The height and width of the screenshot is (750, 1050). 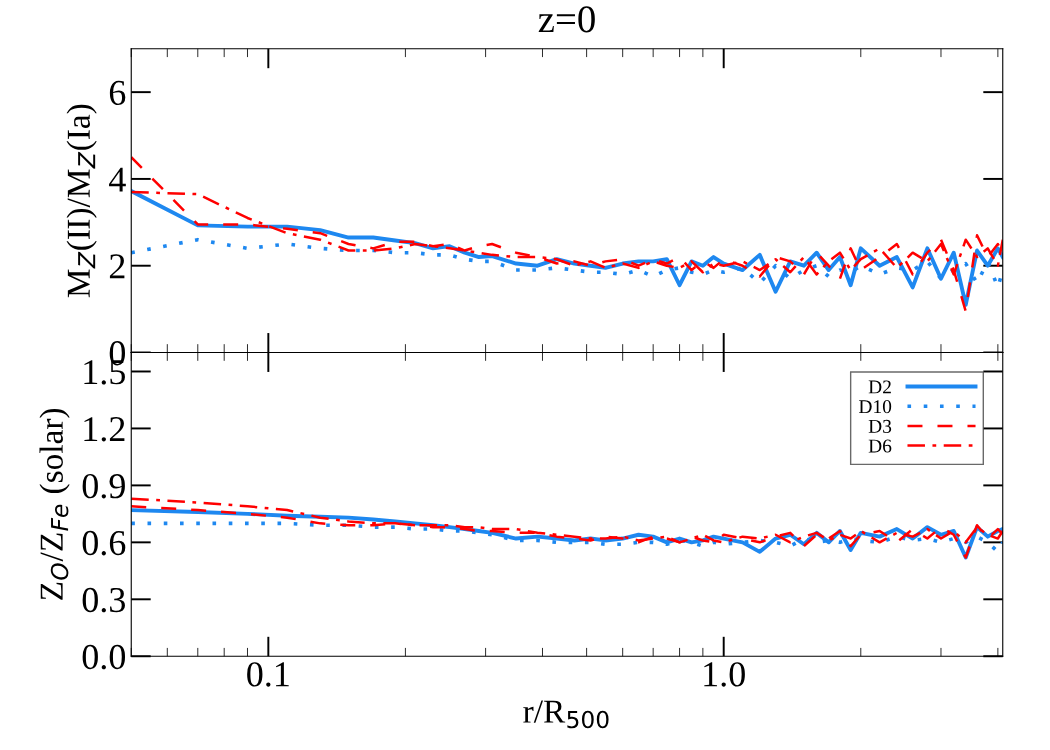 What do you see at coordinates (875, 407) in the screenshot?
I see `legend-label: D10` at bounding box center [875, 407].